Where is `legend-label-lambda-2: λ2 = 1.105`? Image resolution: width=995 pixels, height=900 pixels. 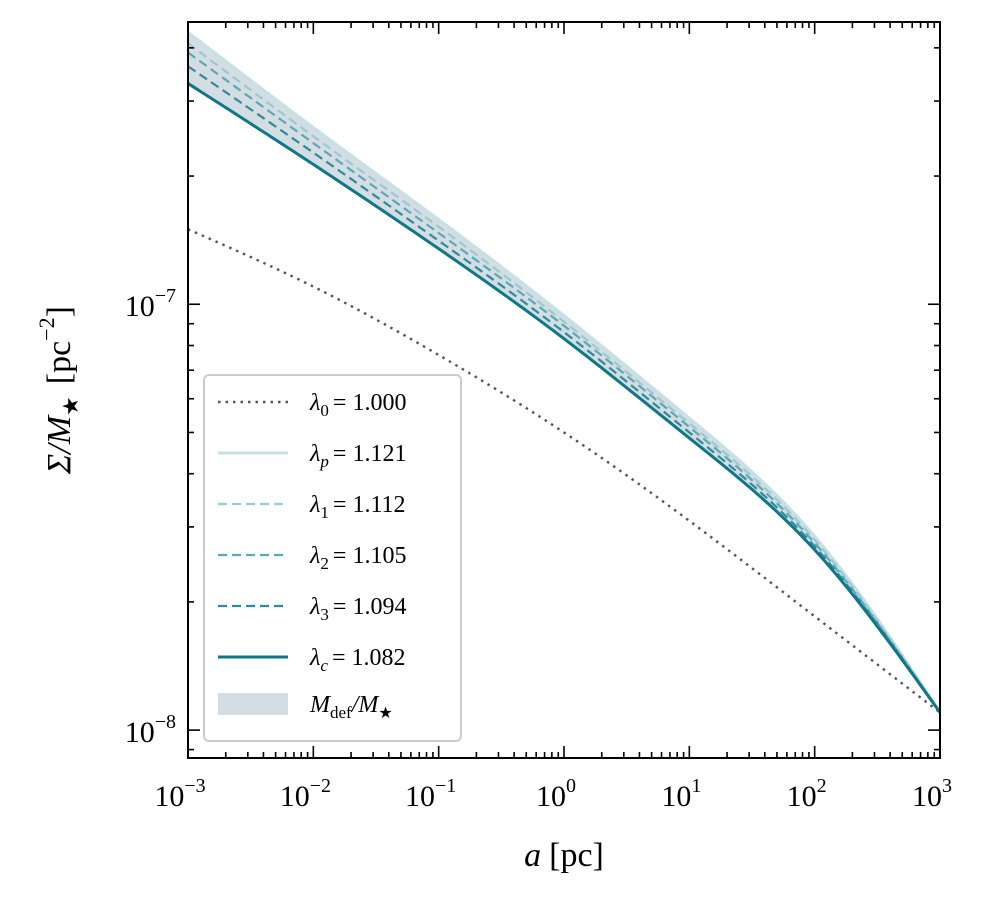
legend-label-lambda-2: λ2 = 1.105 is located at coordinates (357, 558).